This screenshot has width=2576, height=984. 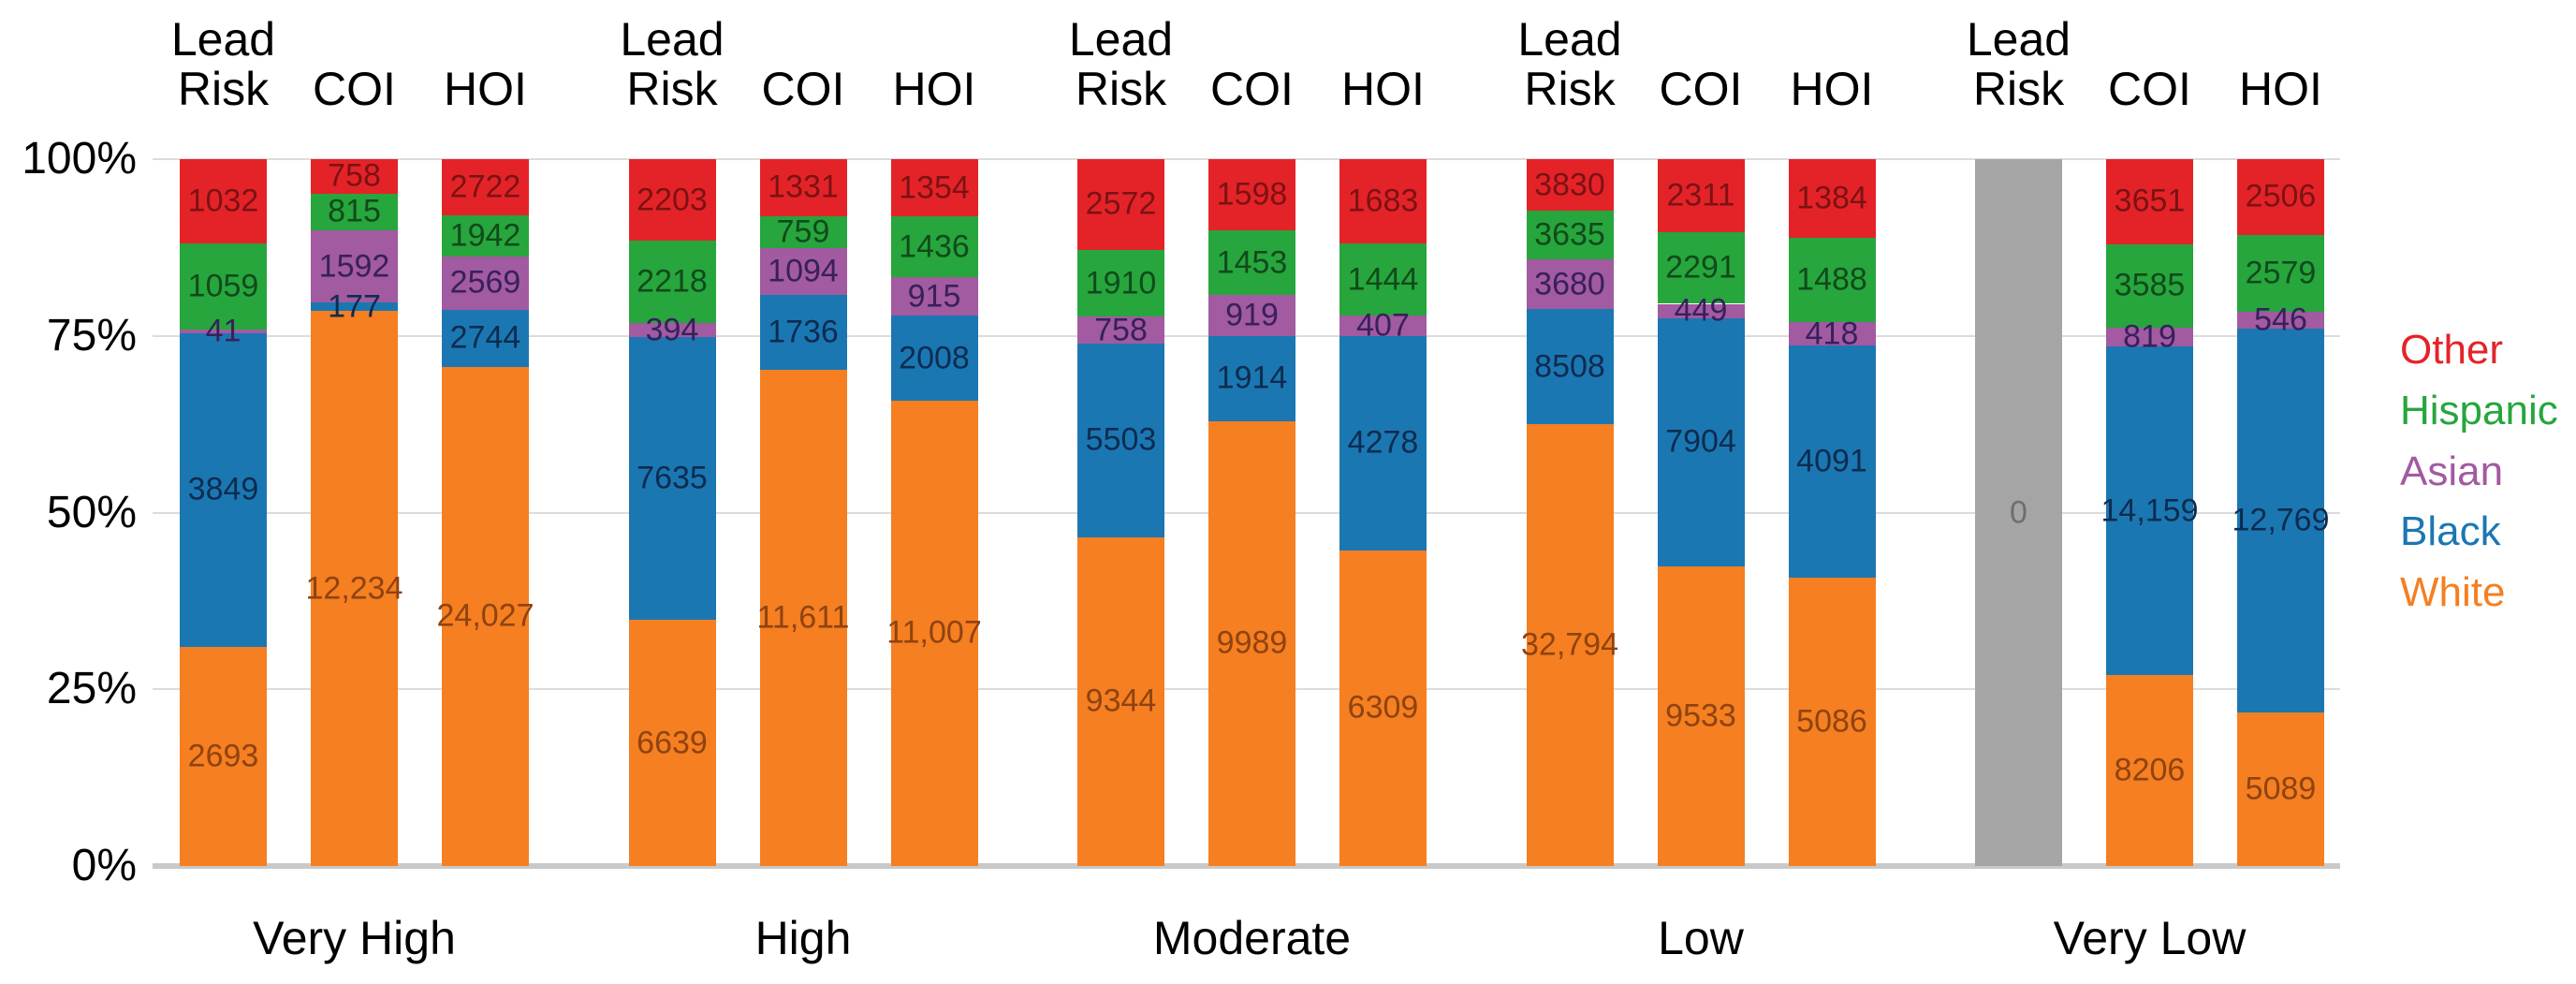 I want to click on y-axis-tick-label: 75%, so click(x=91, y=335).